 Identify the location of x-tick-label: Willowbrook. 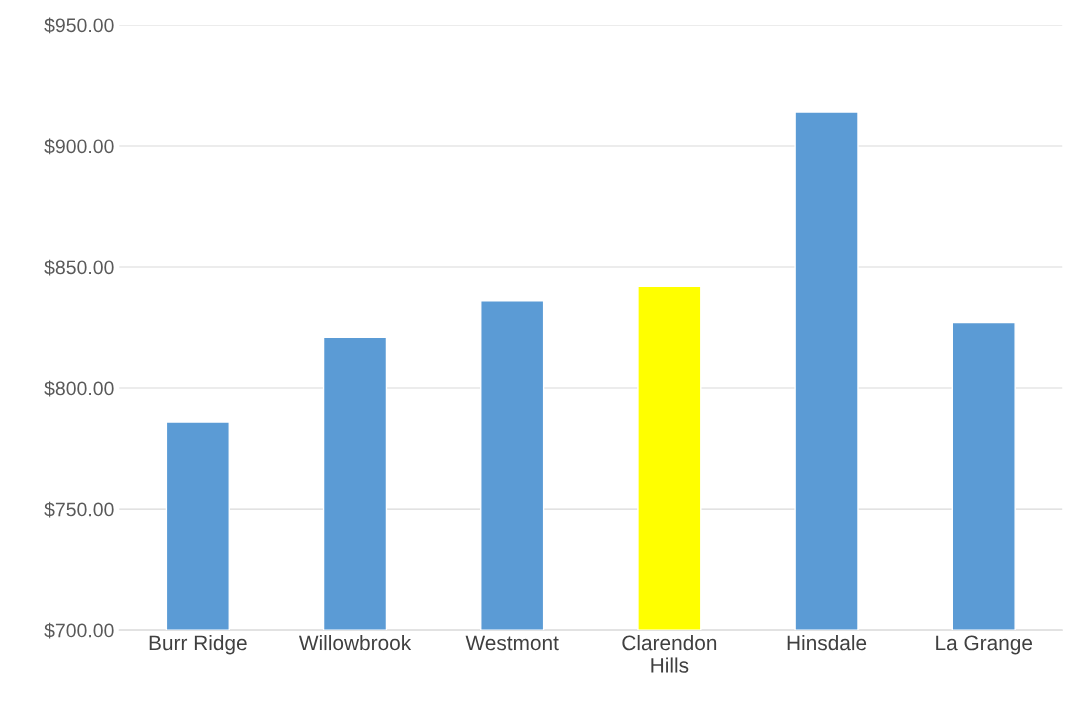
(355, 642).